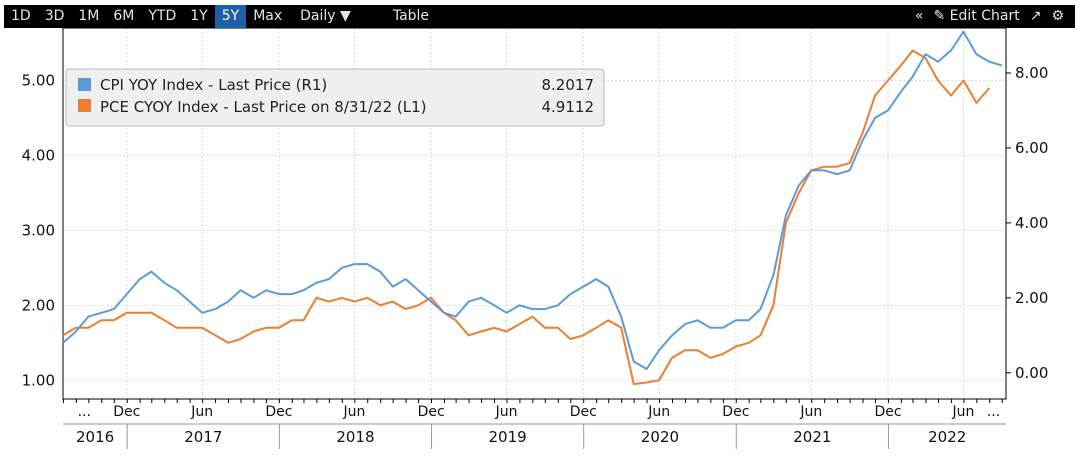 The height and width of the screenshot is (457, 1080). What do you see at coordinates (411, 16) in the screenshot?
I see `table-button: Table` at bounding box center [411, 16].